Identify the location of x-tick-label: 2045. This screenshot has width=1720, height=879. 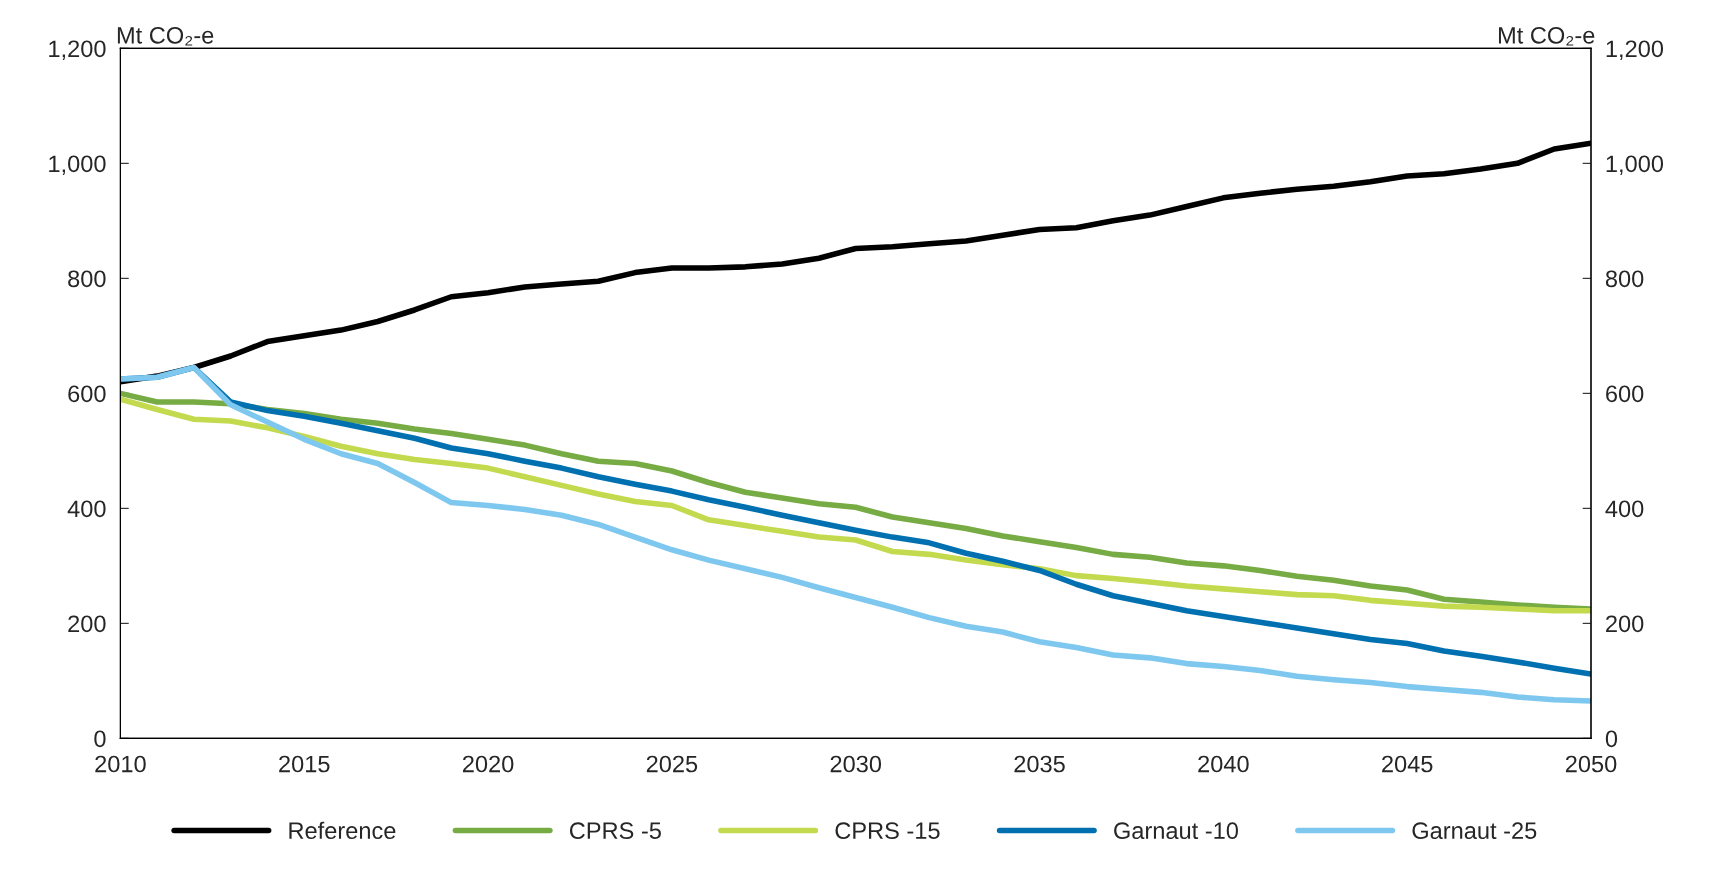
(1407, 764).